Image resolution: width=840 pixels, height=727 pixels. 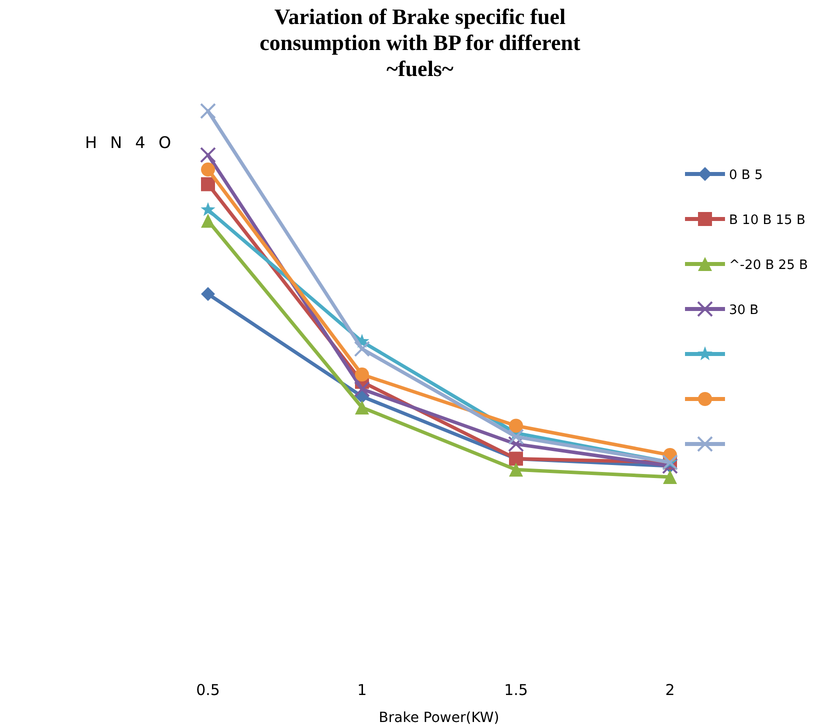 I want to click on x-axis-title: Brake Power(KW), so click(x=439, y=718).